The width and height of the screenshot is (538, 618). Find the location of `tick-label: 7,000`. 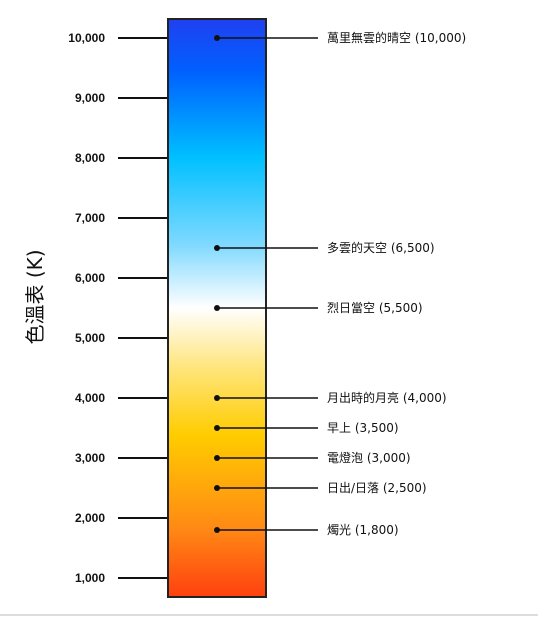

tick-label: 7,000 is located at coordinates (90, 218).